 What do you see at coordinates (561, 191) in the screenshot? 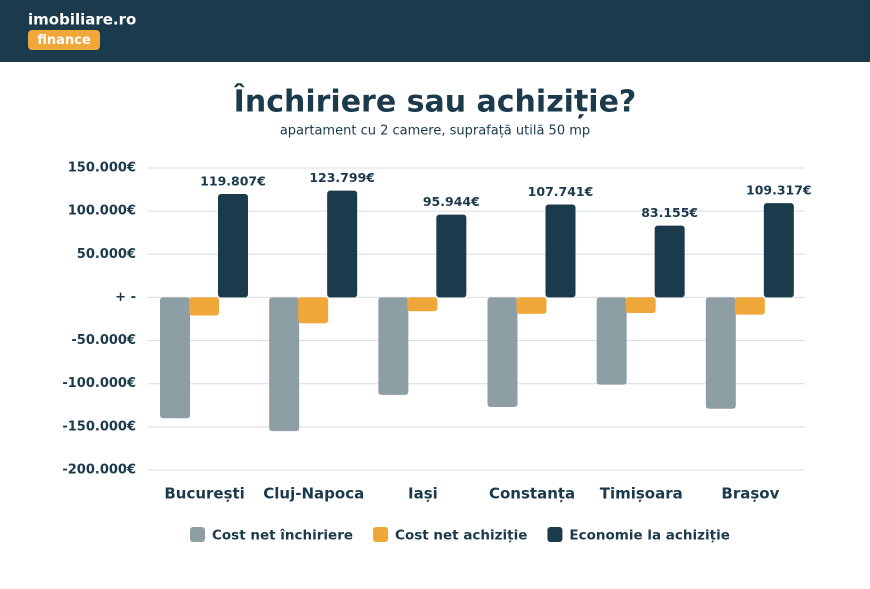
I see `value-label: 107.741€` at bounding box center [561, 191].